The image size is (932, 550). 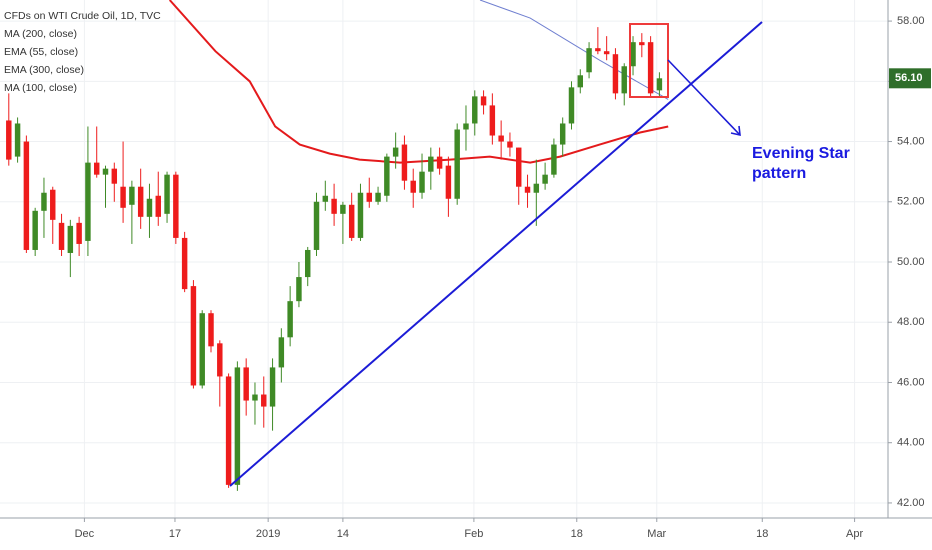 What do you see at coordinates (40, 88) in the screenshot?
I see `indicator: MA (100, close)` at bounding box center [40, 88].